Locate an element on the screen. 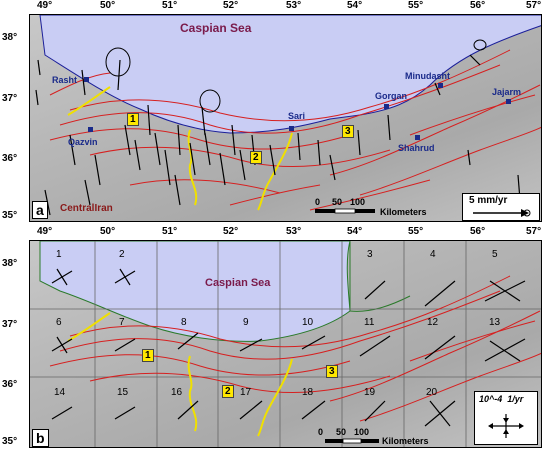  cell-number: 10 is located at coordinates (308, 322).